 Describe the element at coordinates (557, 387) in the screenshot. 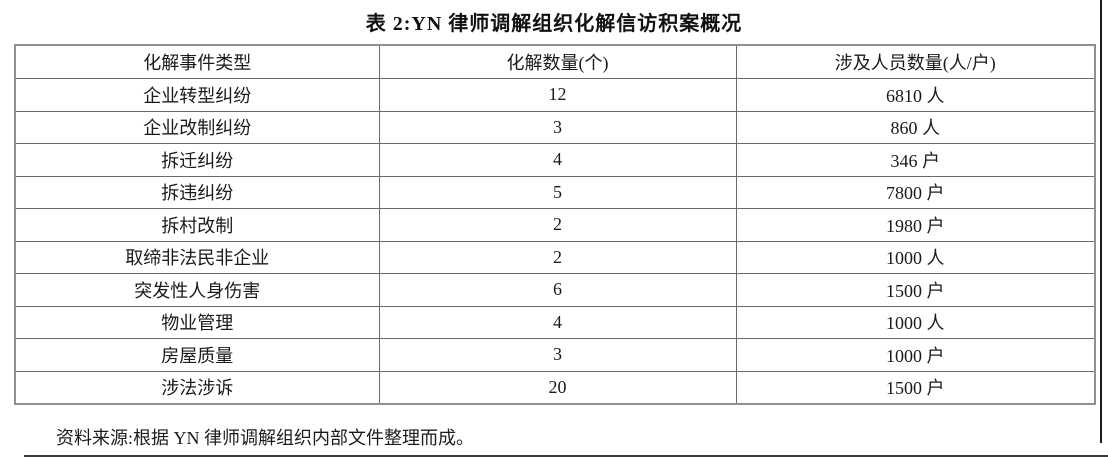

I see `cell-resolved-count: 20` at that location.